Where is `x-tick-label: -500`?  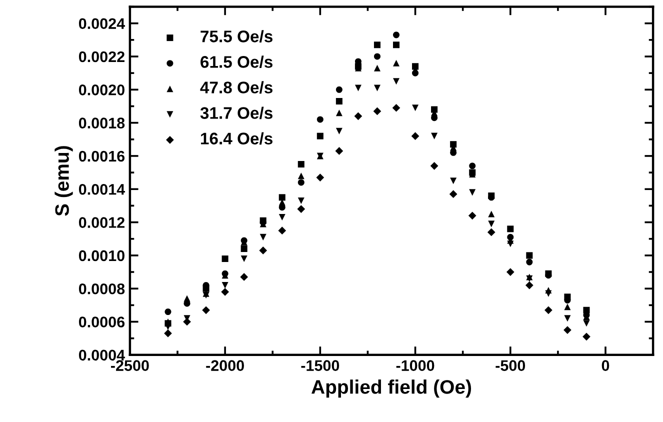
x-tick-label: -500 is located at coordinates (511, 365).